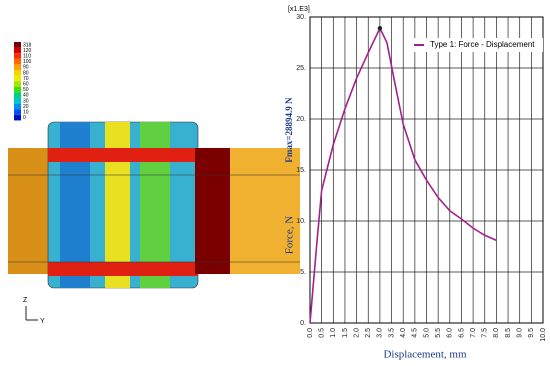  Describe the element at coordinates (301, 221) in the screenshot. I see `y-tick-label: 10.` at that location.